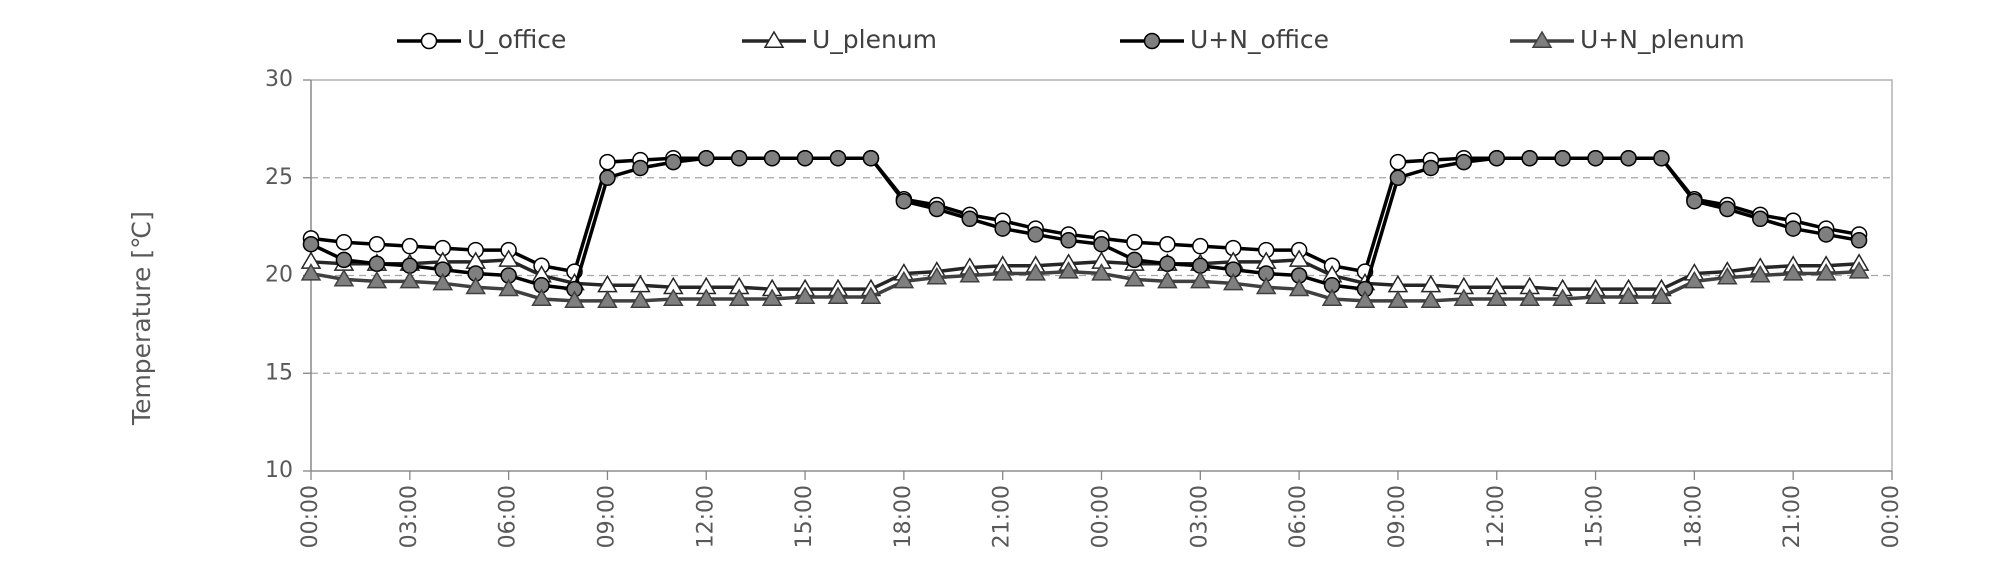  I want to click on x-tick-label: 21:00, so click(1002, 516).